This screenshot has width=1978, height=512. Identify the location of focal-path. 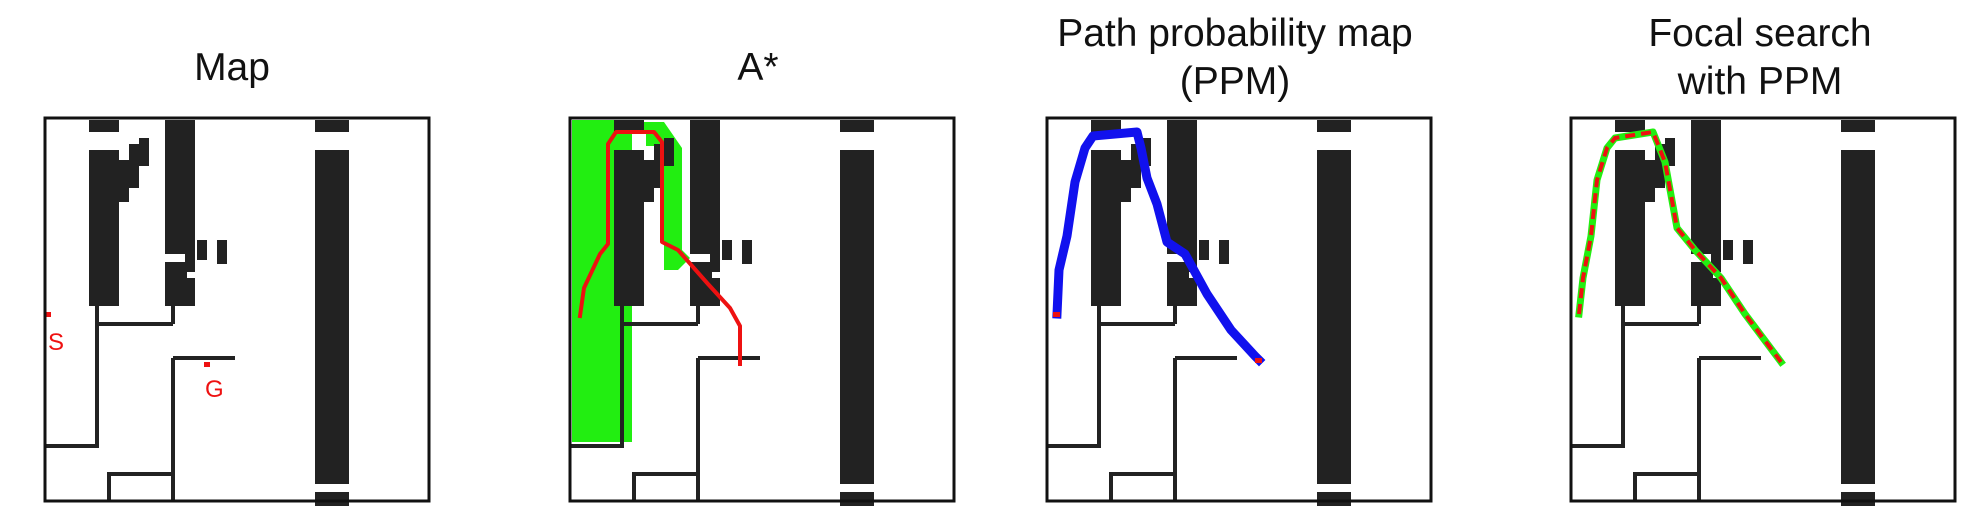
(1680, 246).